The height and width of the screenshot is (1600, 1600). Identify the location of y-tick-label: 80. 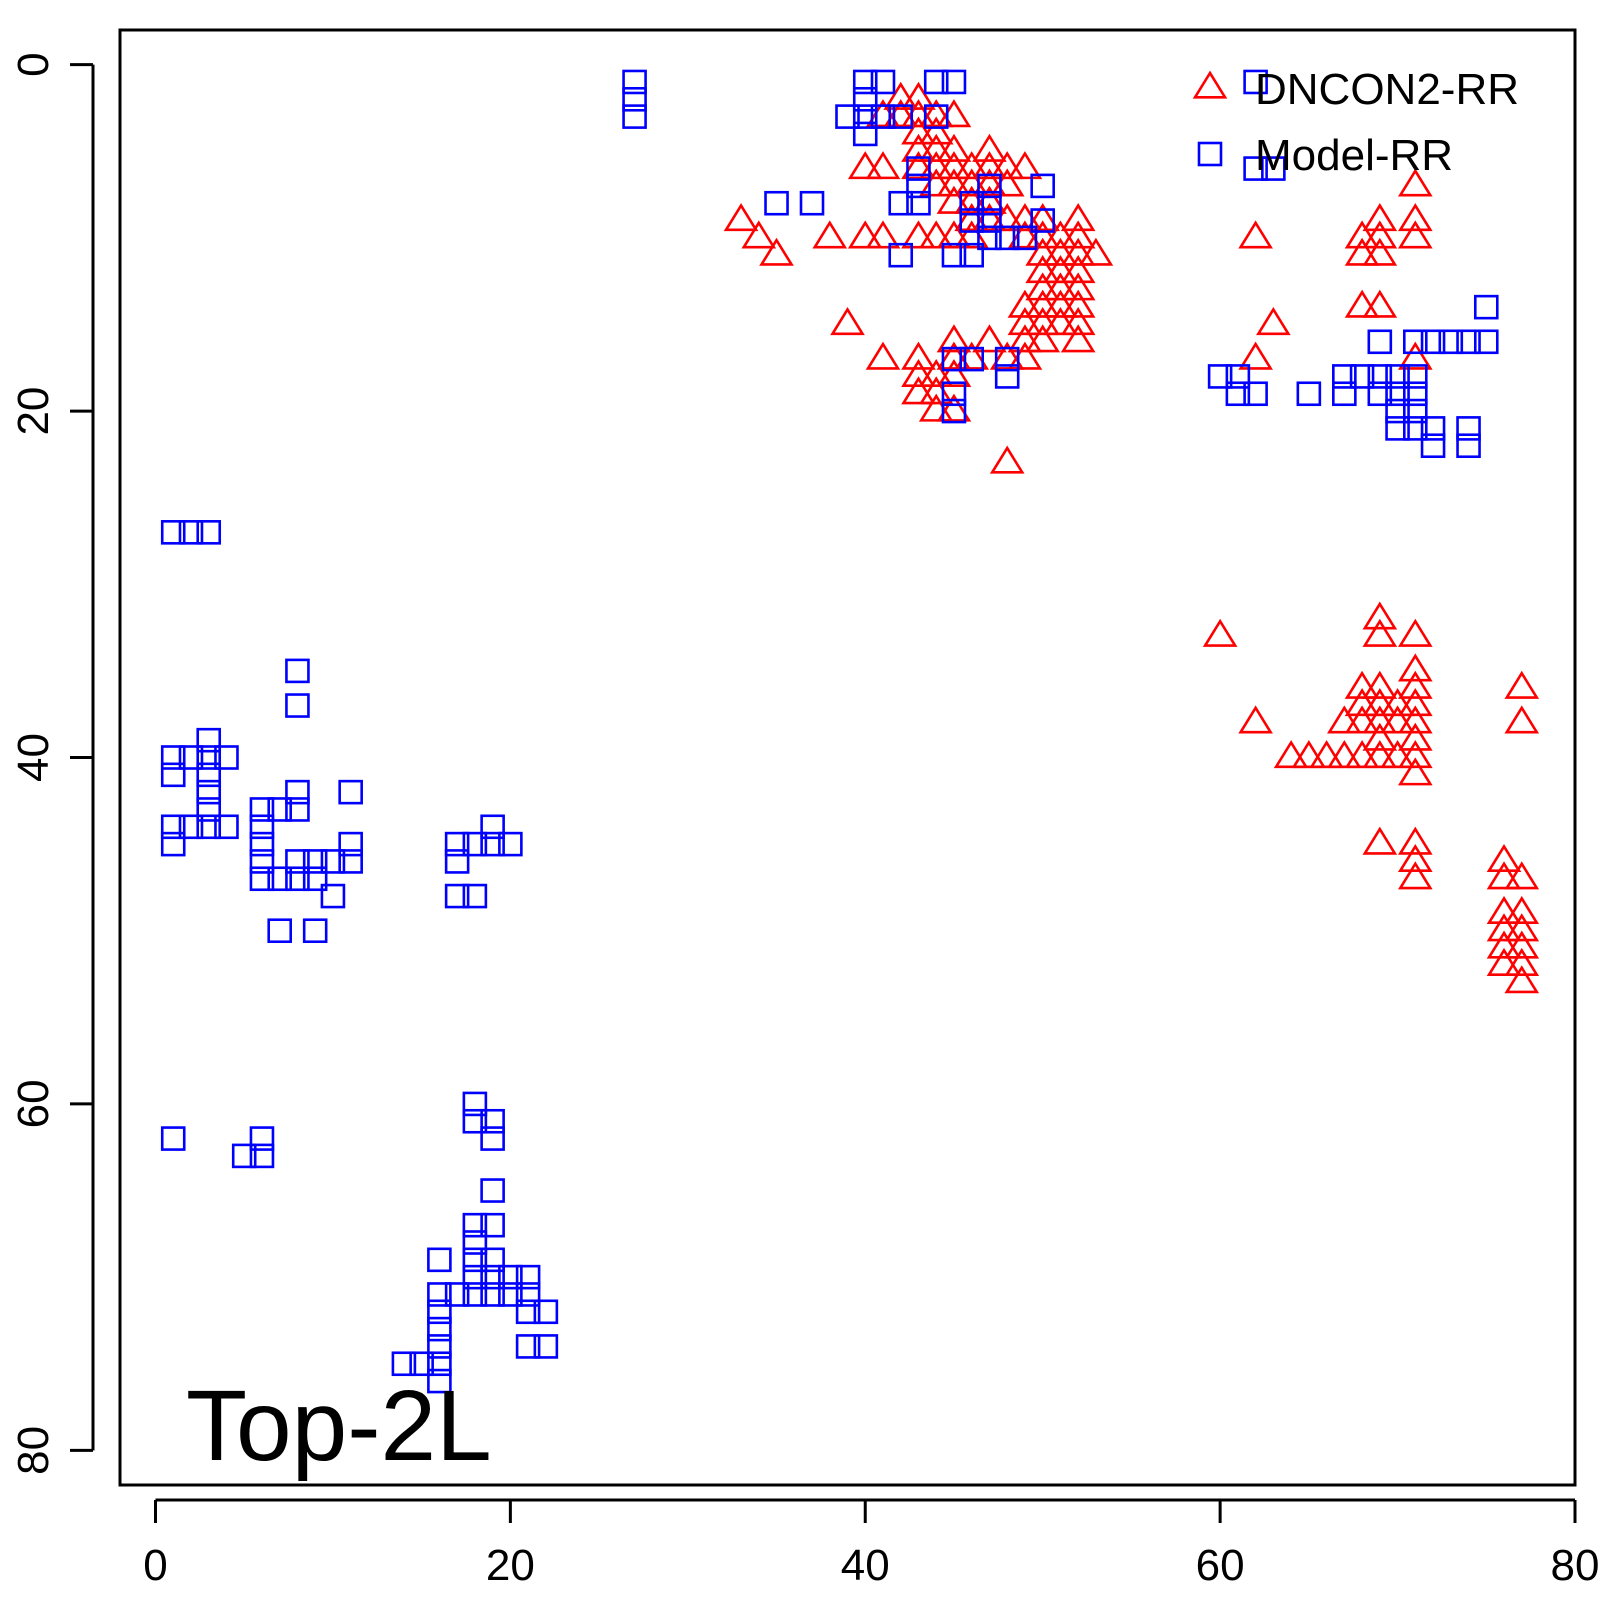
(33, 1450).